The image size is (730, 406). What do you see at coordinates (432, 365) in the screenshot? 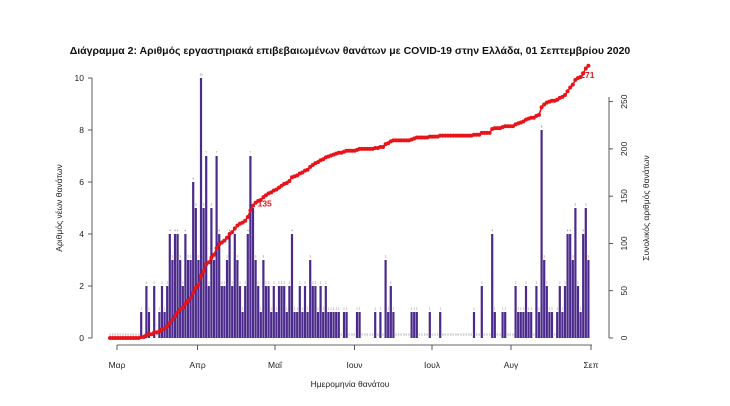
I see `x-tick-label: Ιουλ` at bounding box center [432, 365].